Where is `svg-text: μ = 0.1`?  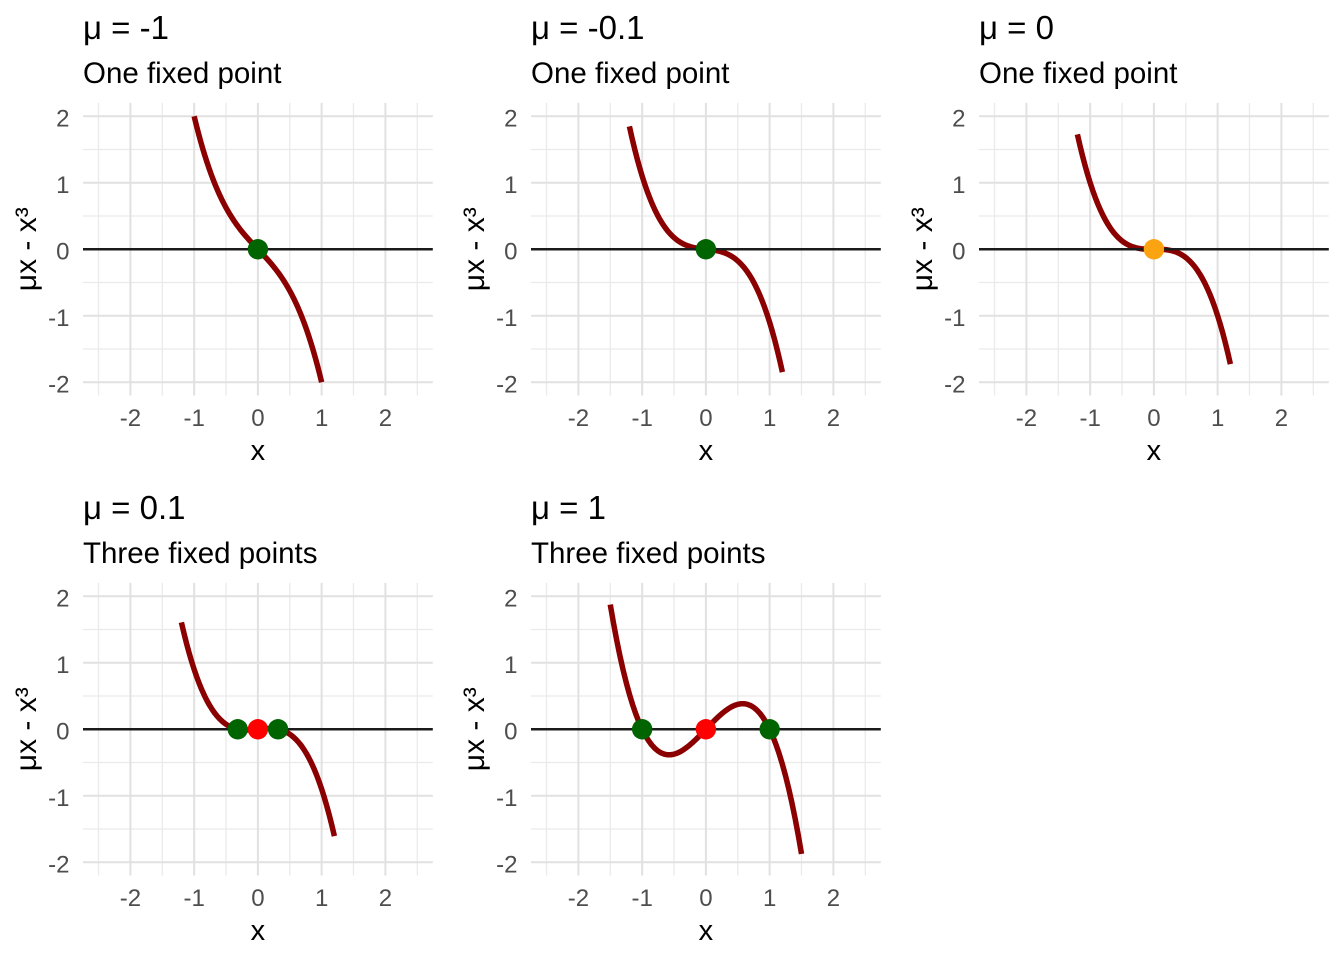 svg-text: μ = 0.1 is located at coordinates (134, 507).